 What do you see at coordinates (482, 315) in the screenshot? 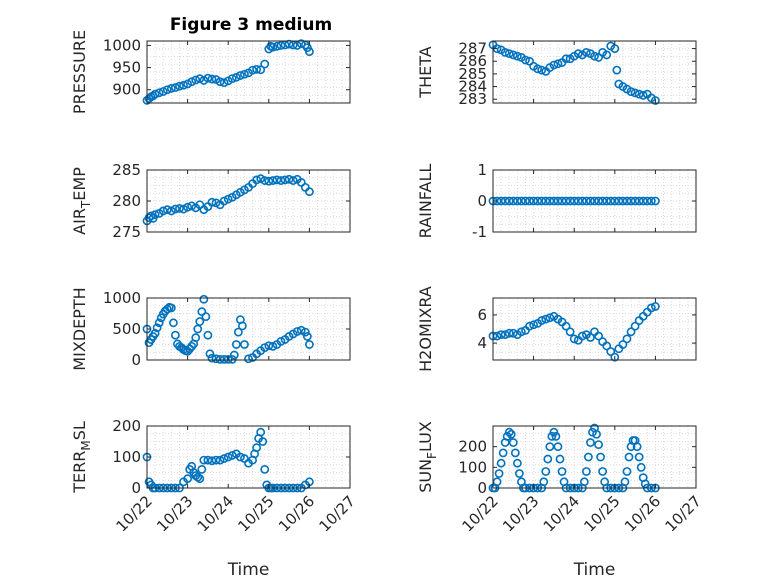
I see `y-tick-label: 6` at bounding box center [482, 315].